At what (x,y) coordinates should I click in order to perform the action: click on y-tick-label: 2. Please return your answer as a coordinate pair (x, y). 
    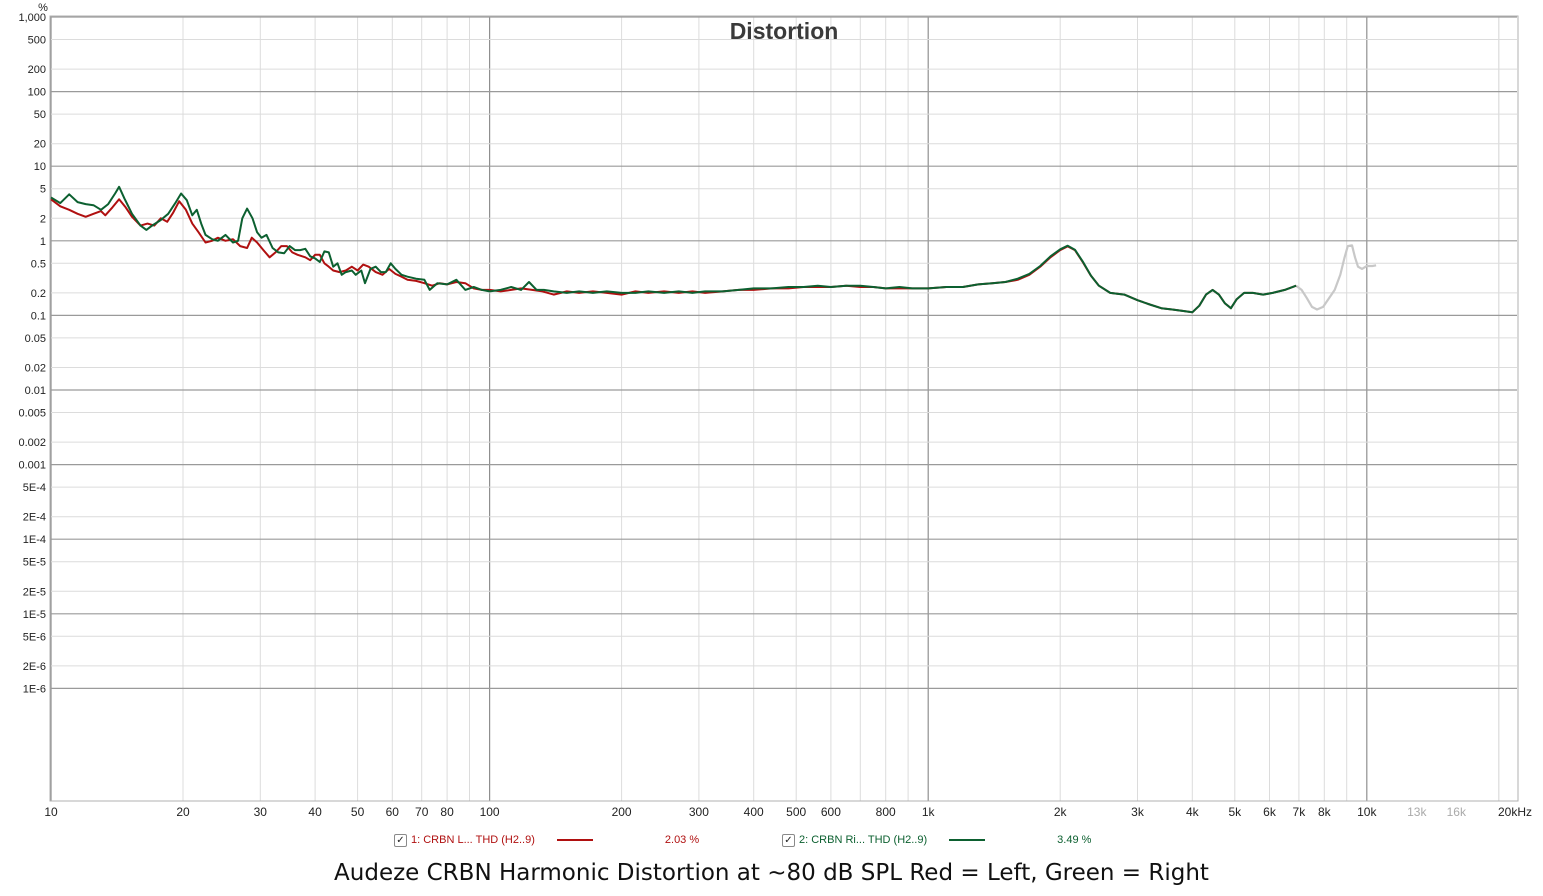
    Looking at the image, I should click on (43, 219).